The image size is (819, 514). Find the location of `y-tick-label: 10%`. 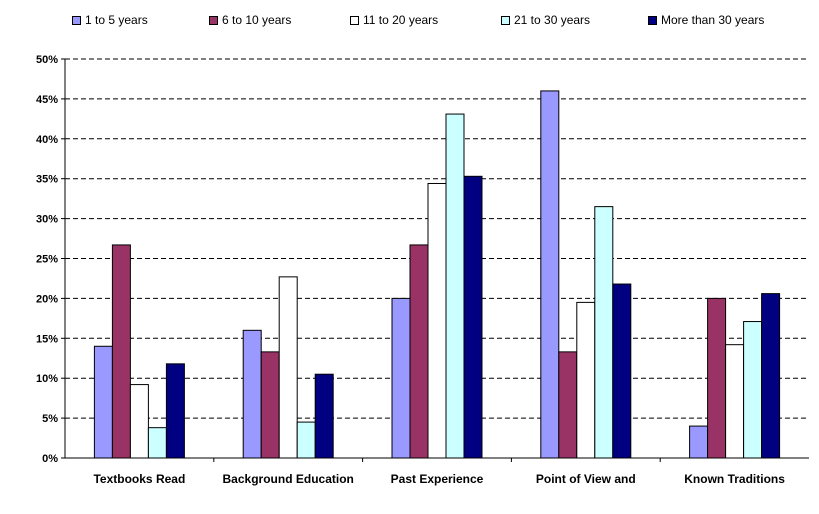

y-tick-label: 10% is located at coordinates (47, 379).